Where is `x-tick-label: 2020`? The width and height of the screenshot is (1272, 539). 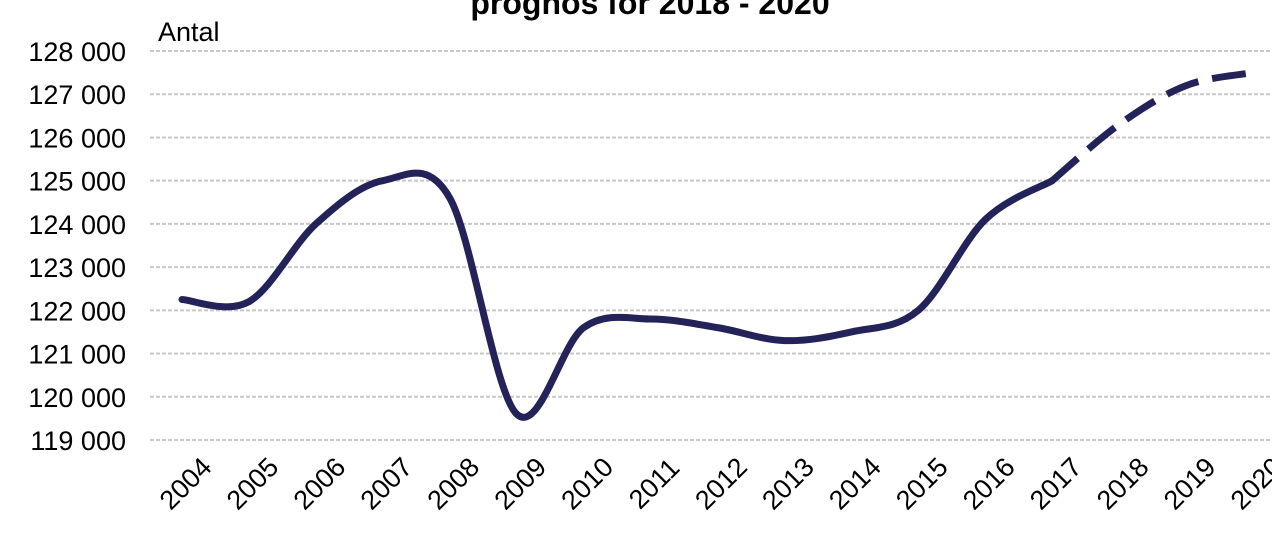
x-tick-label: 2020 is located at coordinates (1248, 484).